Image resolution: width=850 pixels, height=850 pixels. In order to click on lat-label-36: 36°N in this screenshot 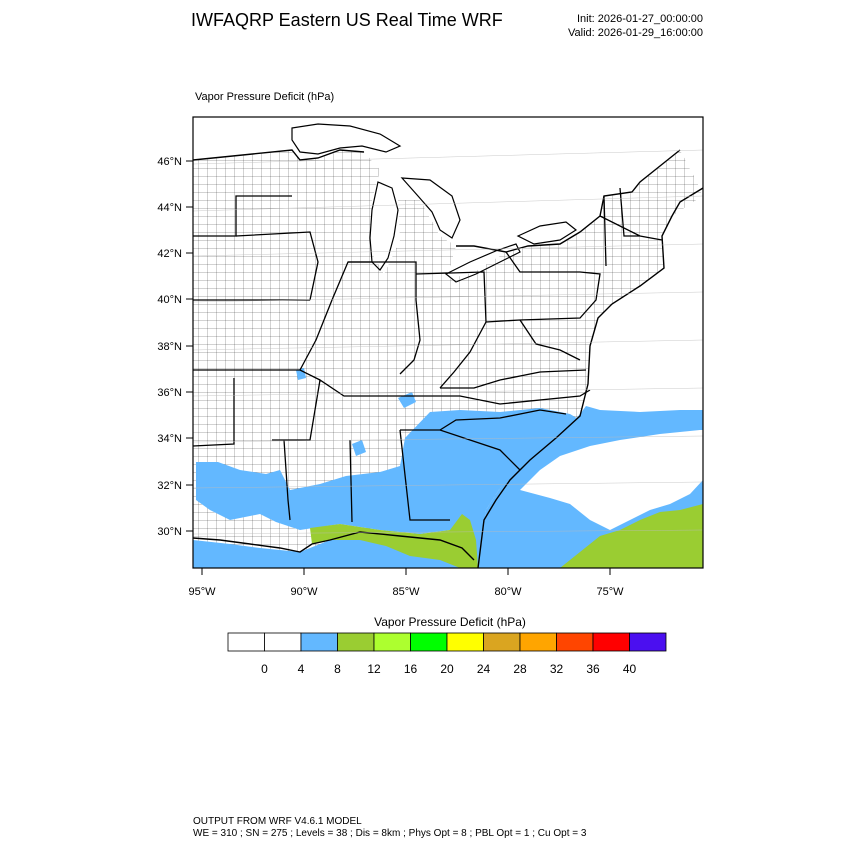, I will do `click(169, 393)`.